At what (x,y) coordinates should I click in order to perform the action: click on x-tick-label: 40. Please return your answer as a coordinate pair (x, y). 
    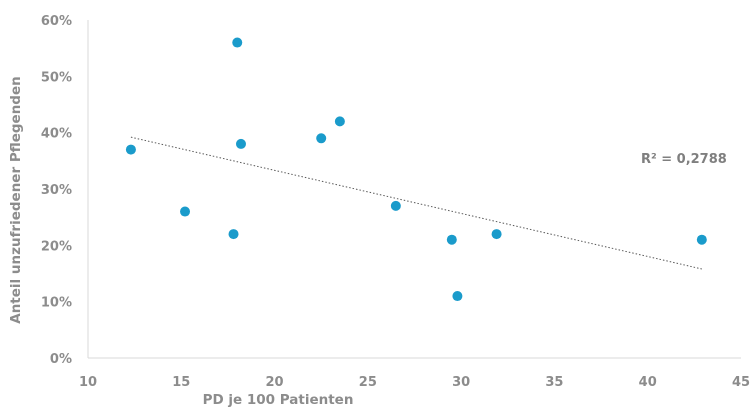
    Looking at the image, I should click on (648, 382).